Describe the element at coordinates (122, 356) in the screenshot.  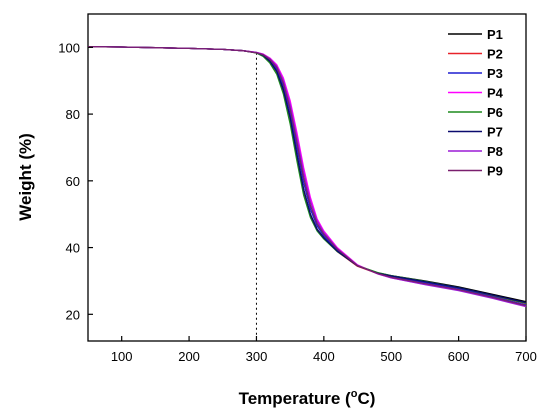
I see `x-tick-label: 100` at that location.